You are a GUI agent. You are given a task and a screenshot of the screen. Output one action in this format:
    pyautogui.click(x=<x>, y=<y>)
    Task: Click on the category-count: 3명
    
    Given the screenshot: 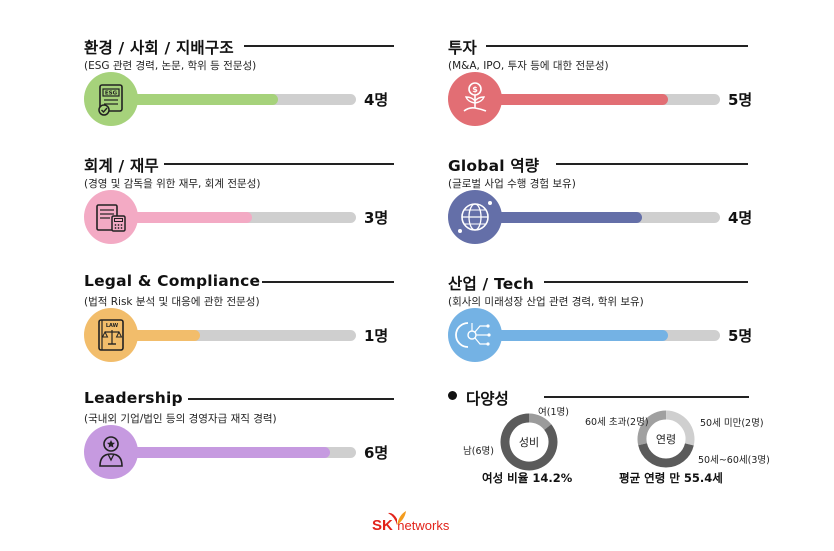 What is the action you would take?
    pyautogui.click(x=376, y=218)
    